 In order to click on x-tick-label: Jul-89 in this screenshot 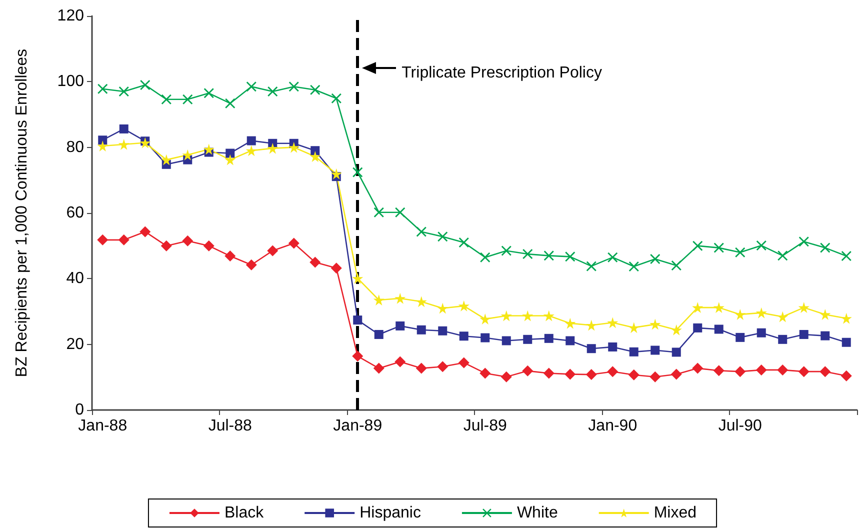, I will do `click(485, 426)`.